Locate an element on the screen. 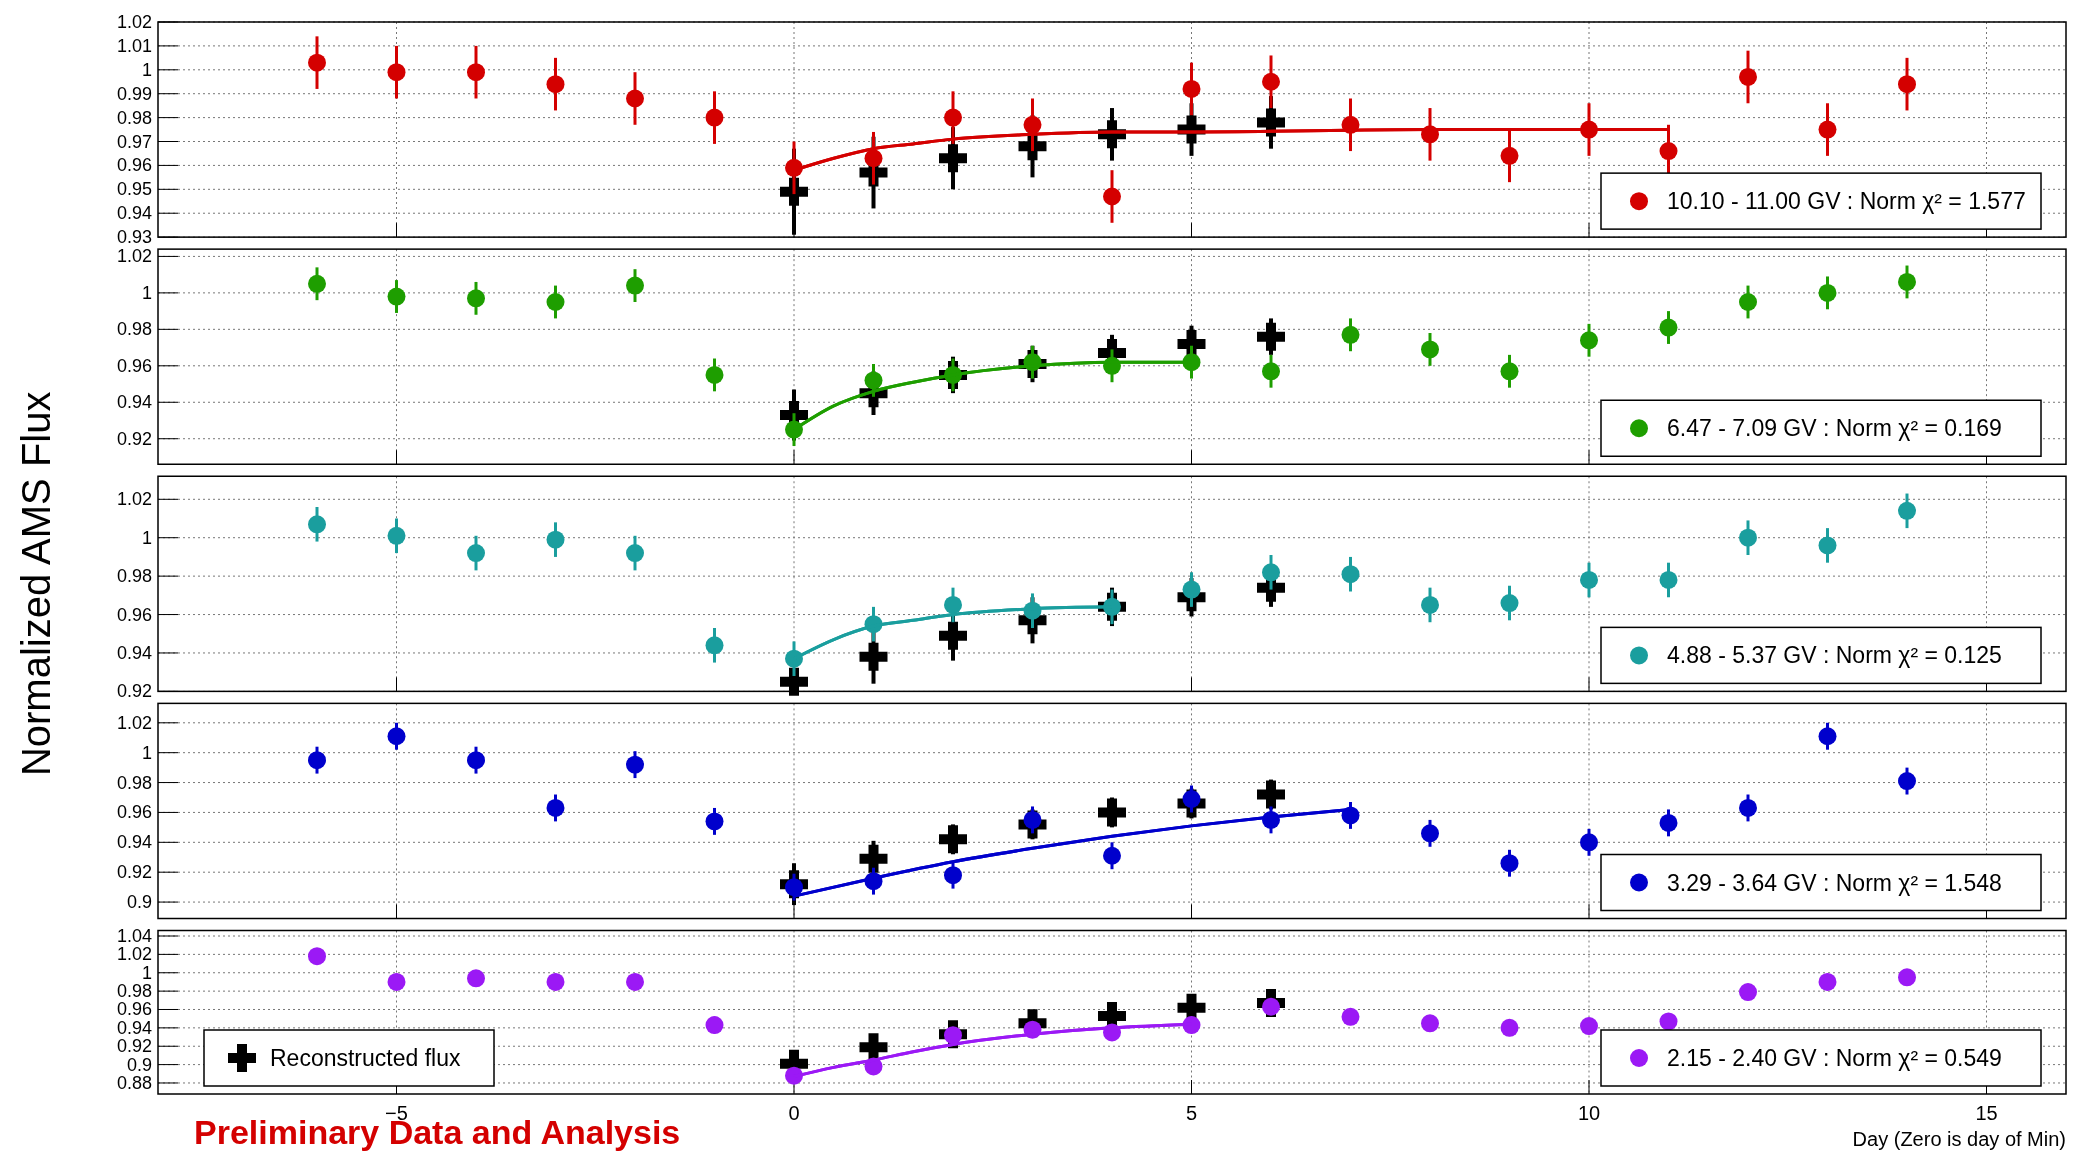 The height and width of the screenshot is (1175, 2083). legend-label: 3.29 - 3.64 GV : Norm χ² = 1.548 is located at coordinates (1834, 882).